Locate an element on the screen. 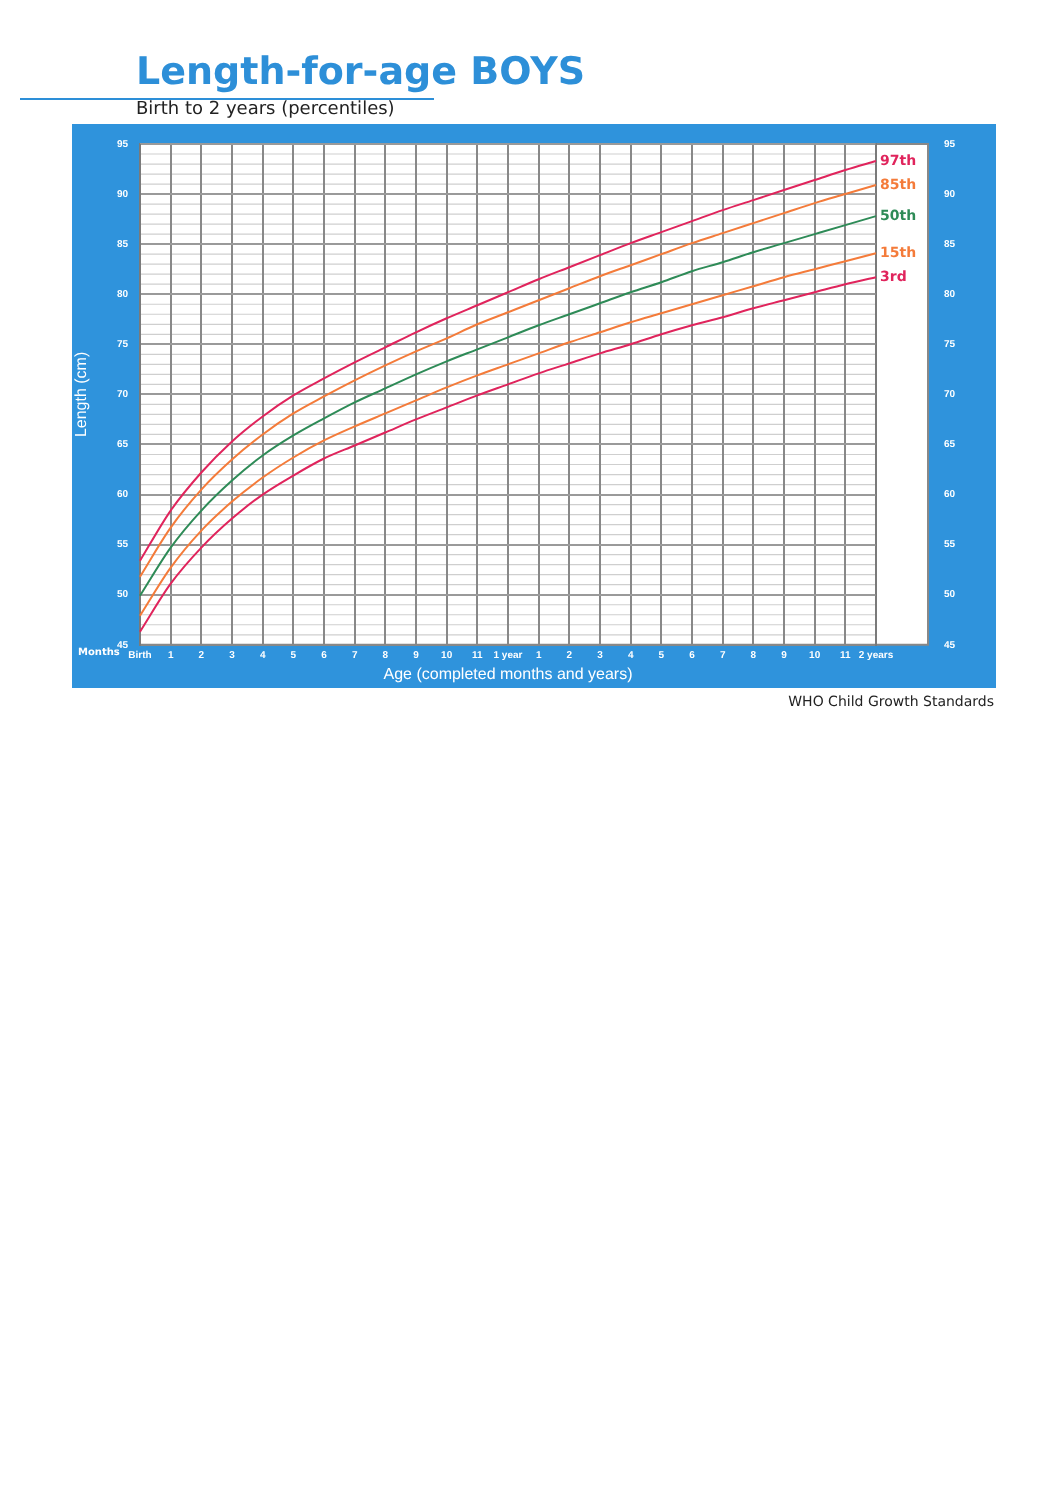  chart-title: Length-for-age BOYS is located at coordinates (361, 72).